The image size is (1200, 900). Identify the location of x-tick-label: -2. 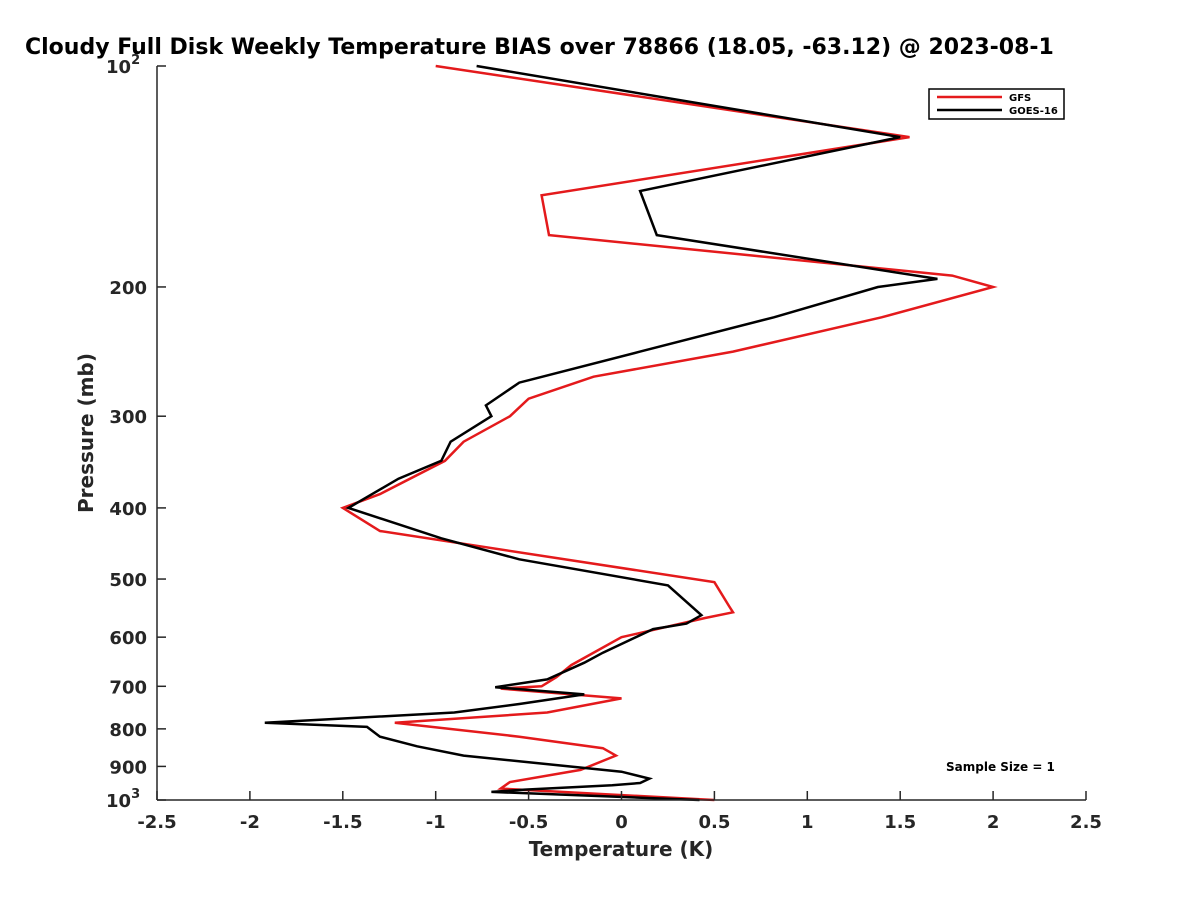
(250, 822).